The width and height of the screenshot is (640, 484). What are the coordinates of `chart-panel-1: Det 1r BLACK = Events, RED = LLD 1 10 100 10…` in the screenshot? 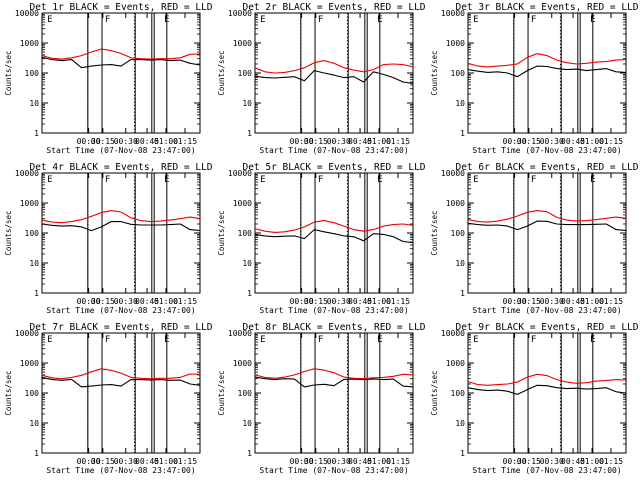 It's located at (108, 78).